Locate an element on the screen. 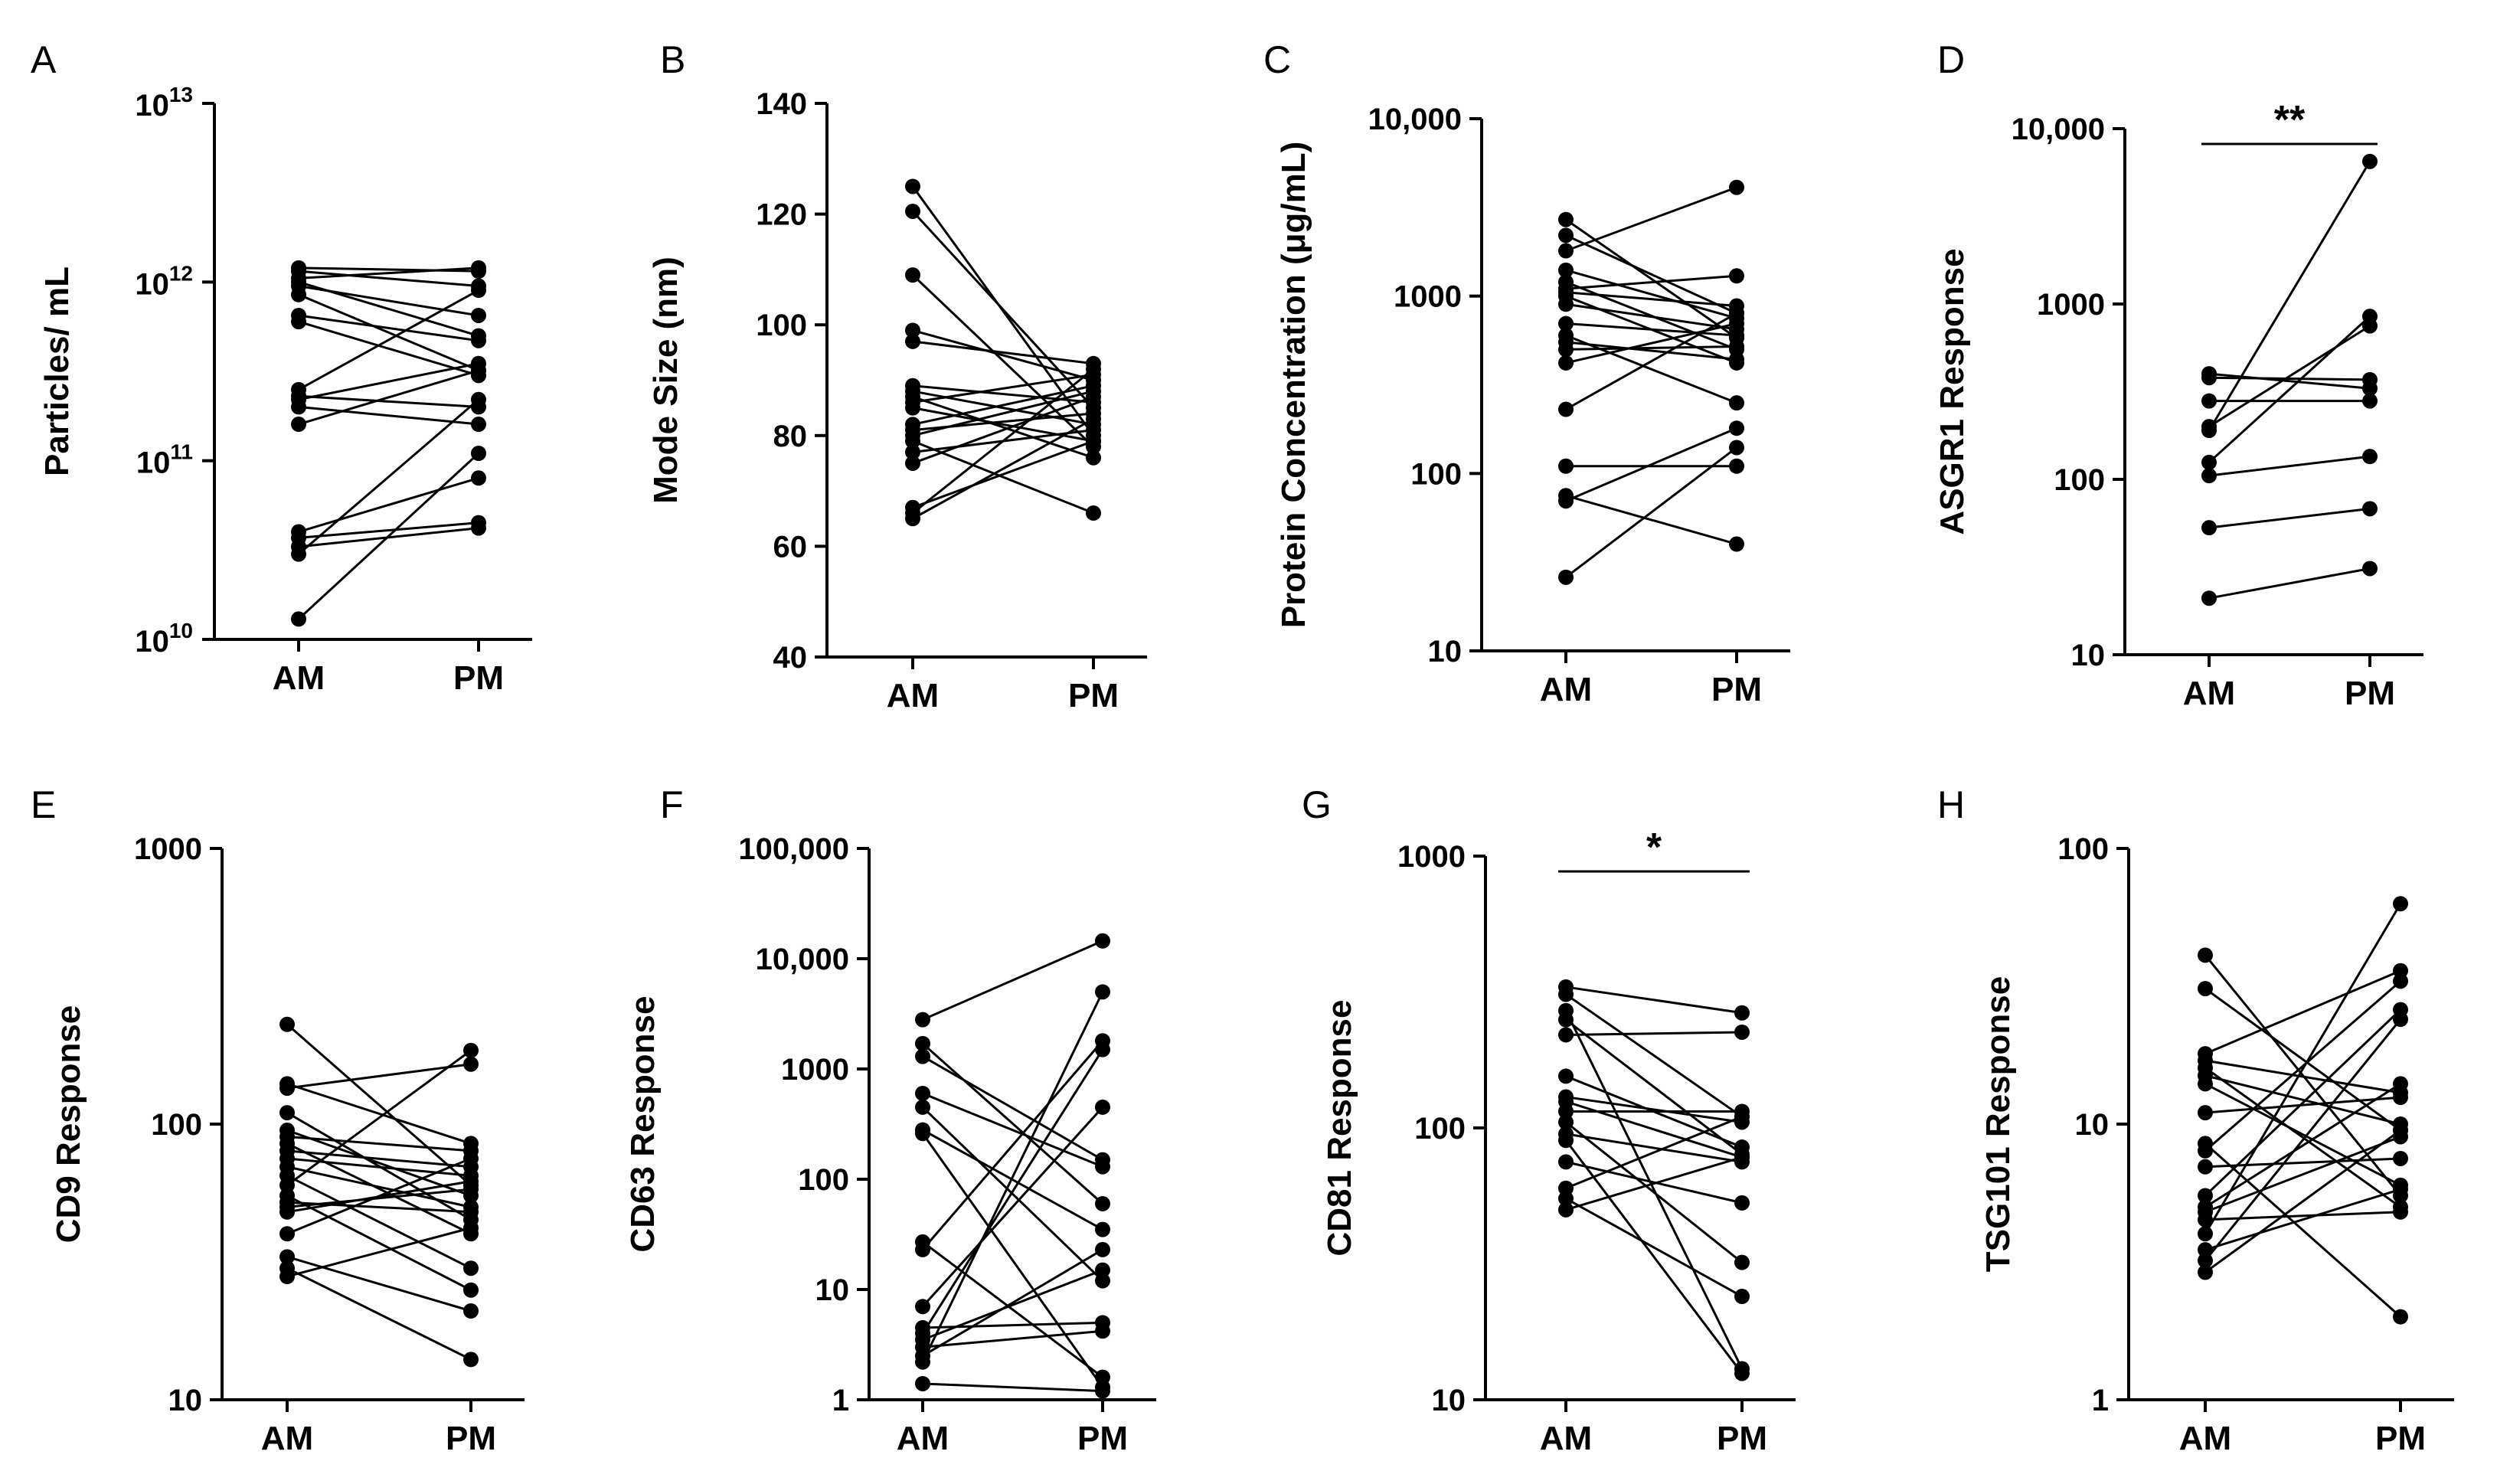  significance-marker: * is located at coordinates (1654, 847).